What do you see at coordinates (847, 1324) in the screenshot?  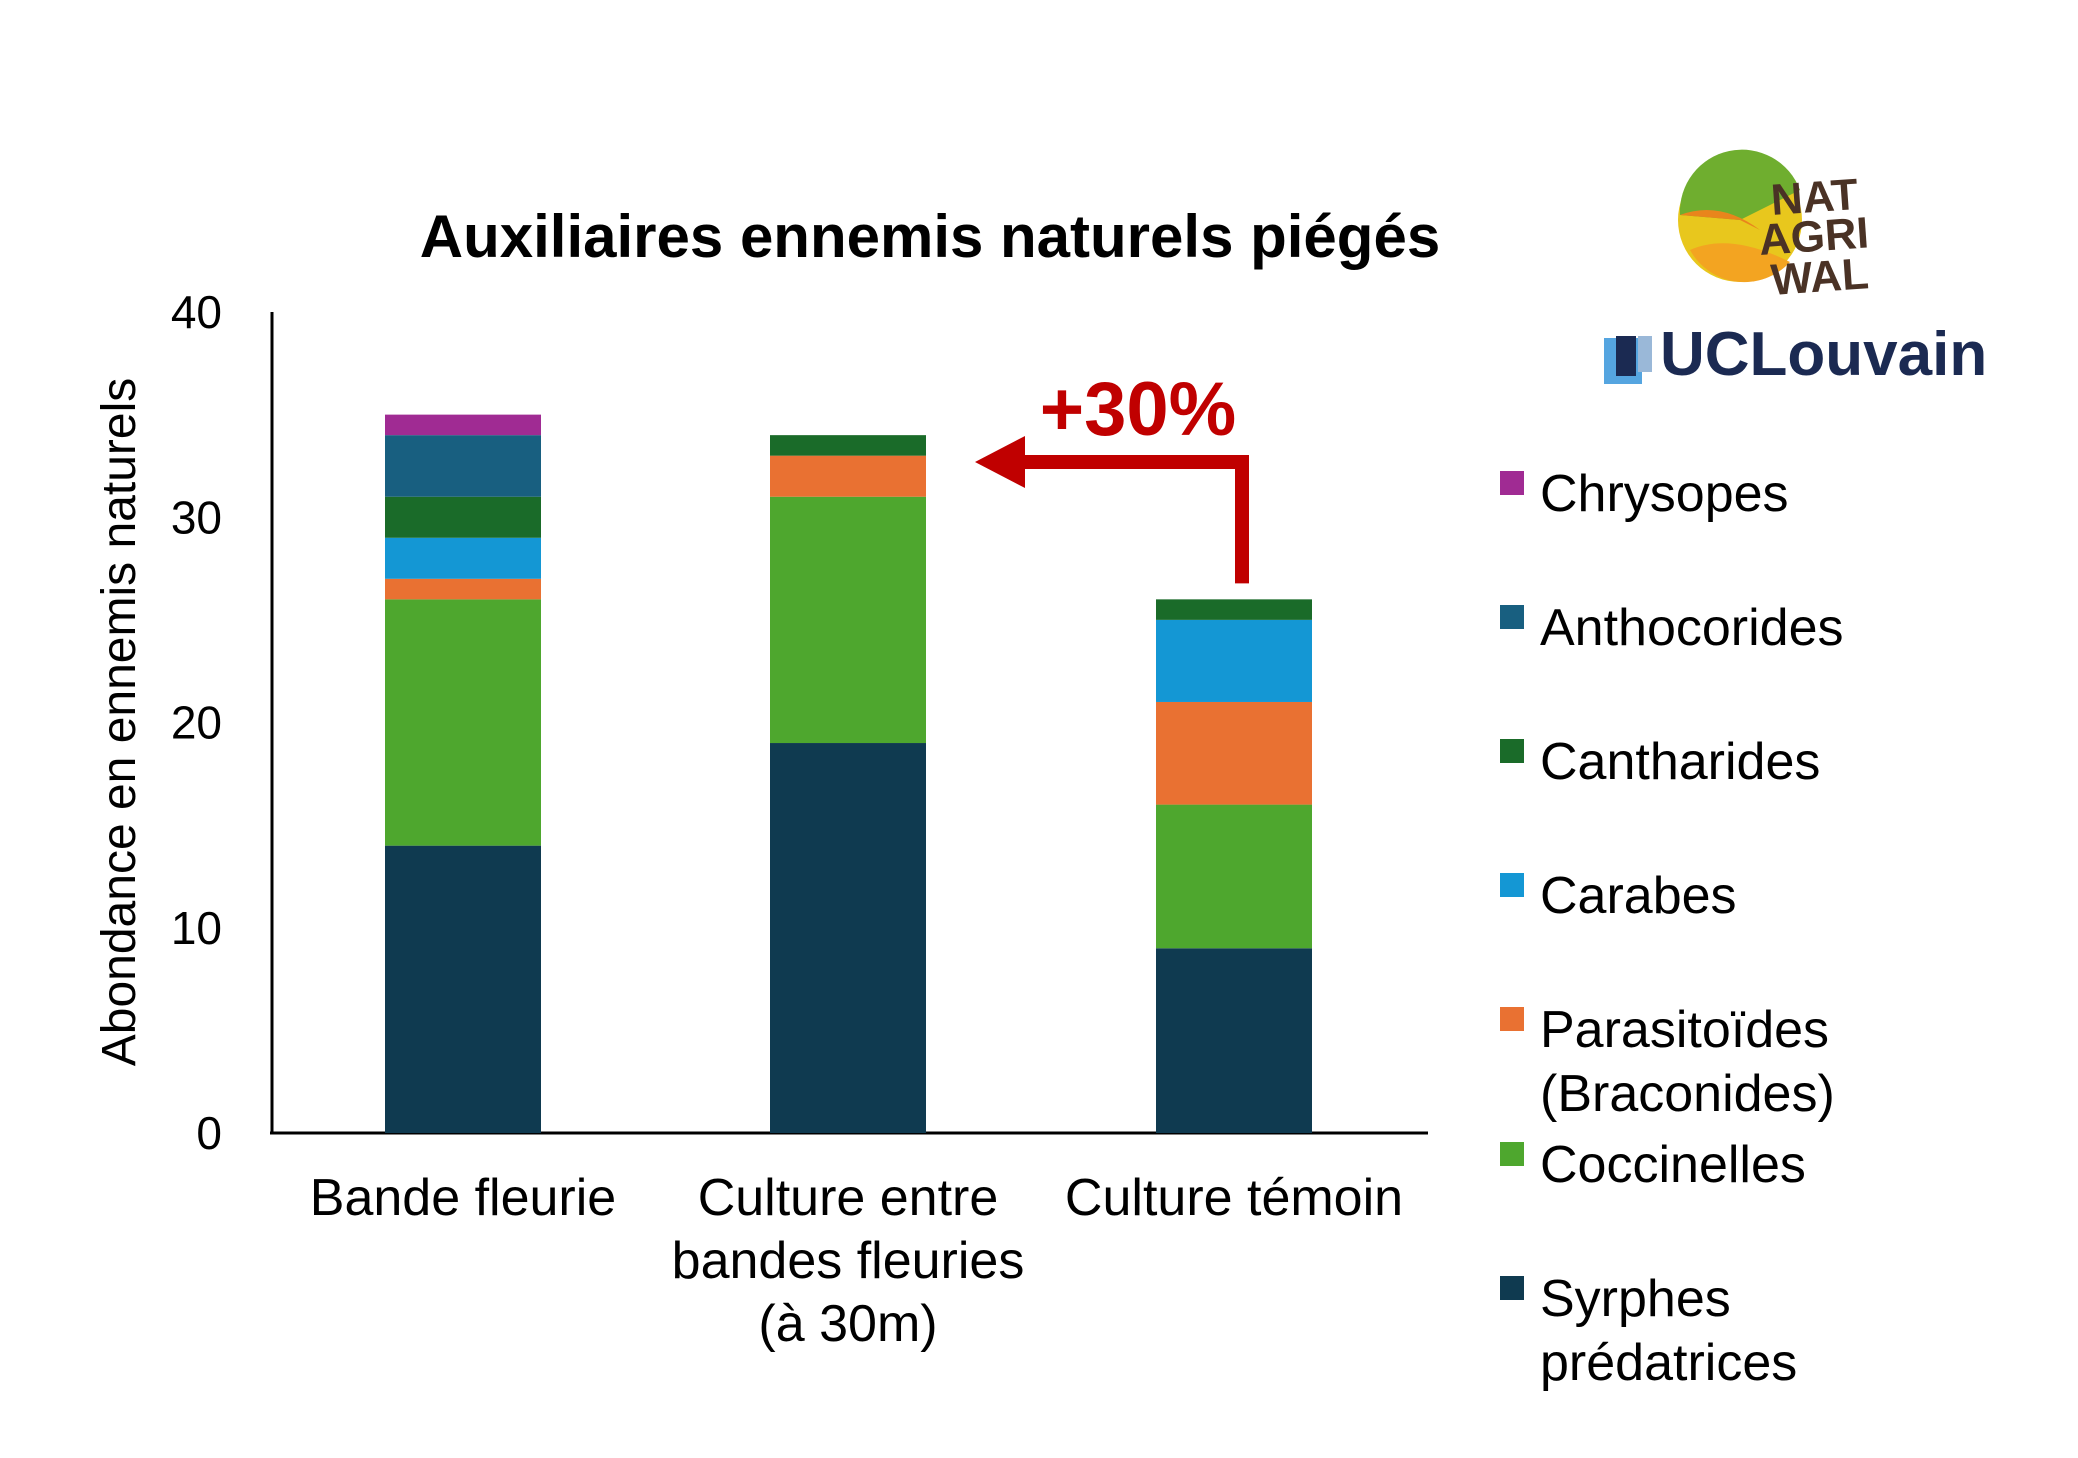 I see `category-label: (à 30m)` at bounding box center [847, 1324].